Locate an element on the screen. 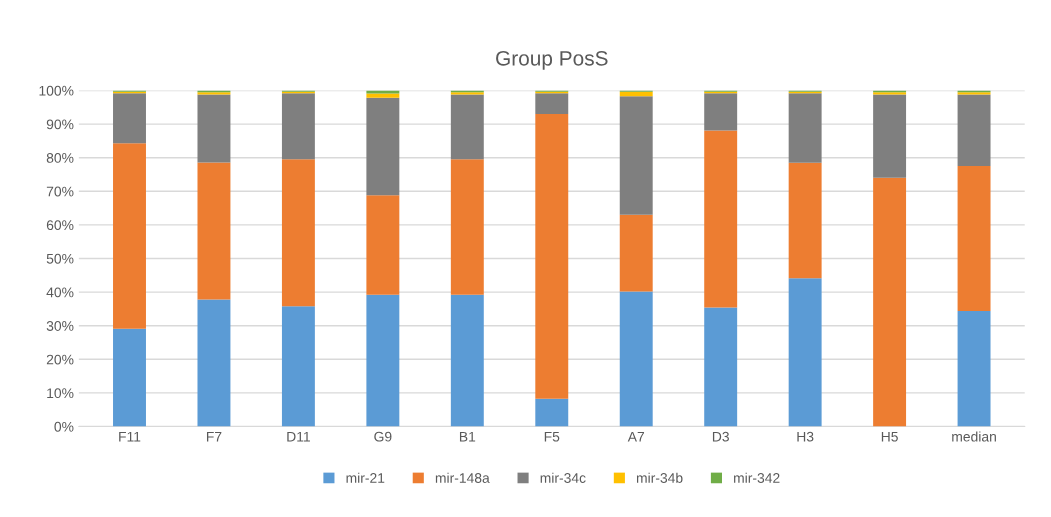 The image size is (1051, 517). y-tick-label: 80% is located at coordinates (60, 158).